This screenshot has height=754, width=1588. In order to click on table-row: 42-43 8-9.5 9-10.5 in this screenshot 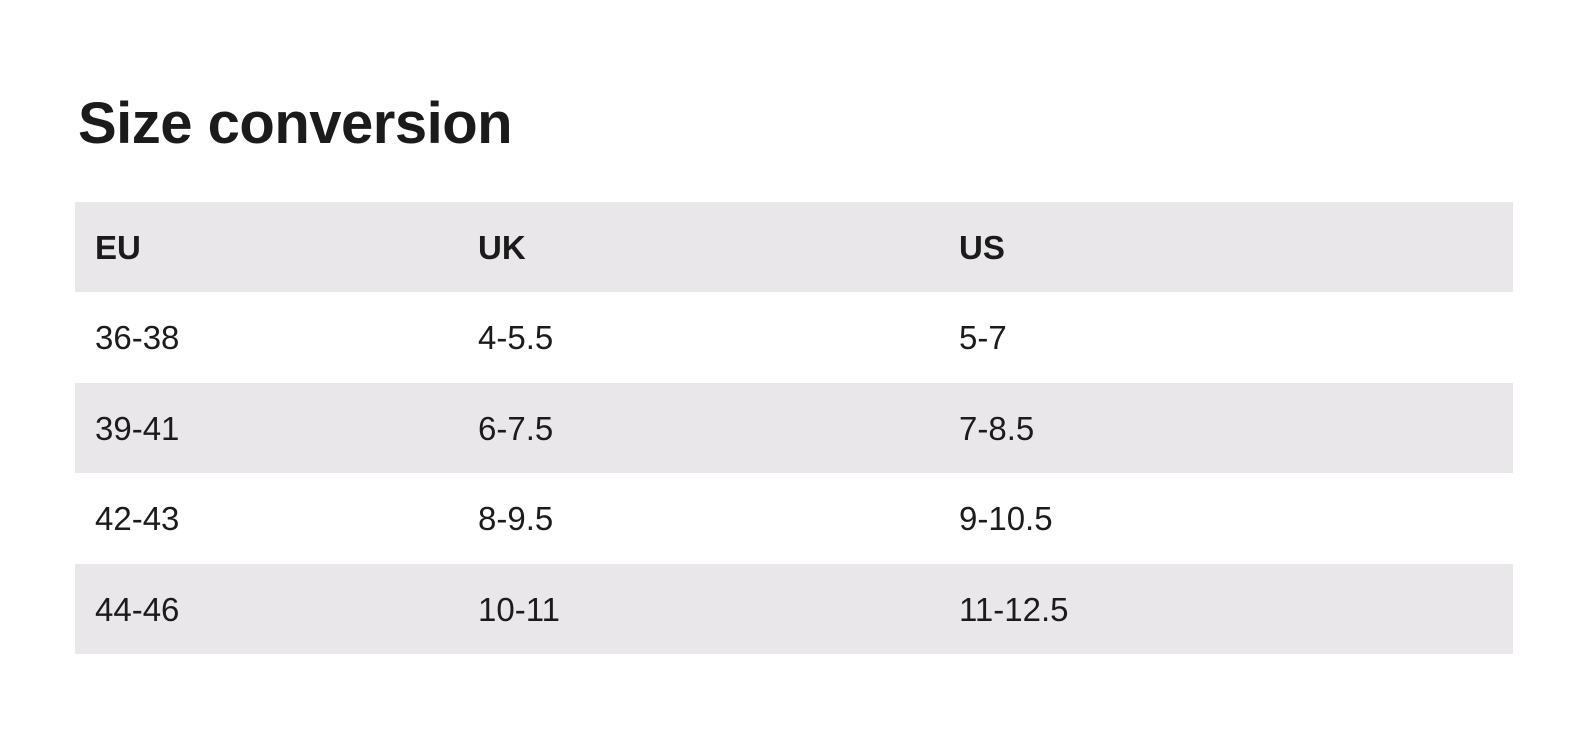, I will do `click(794, 518)`.